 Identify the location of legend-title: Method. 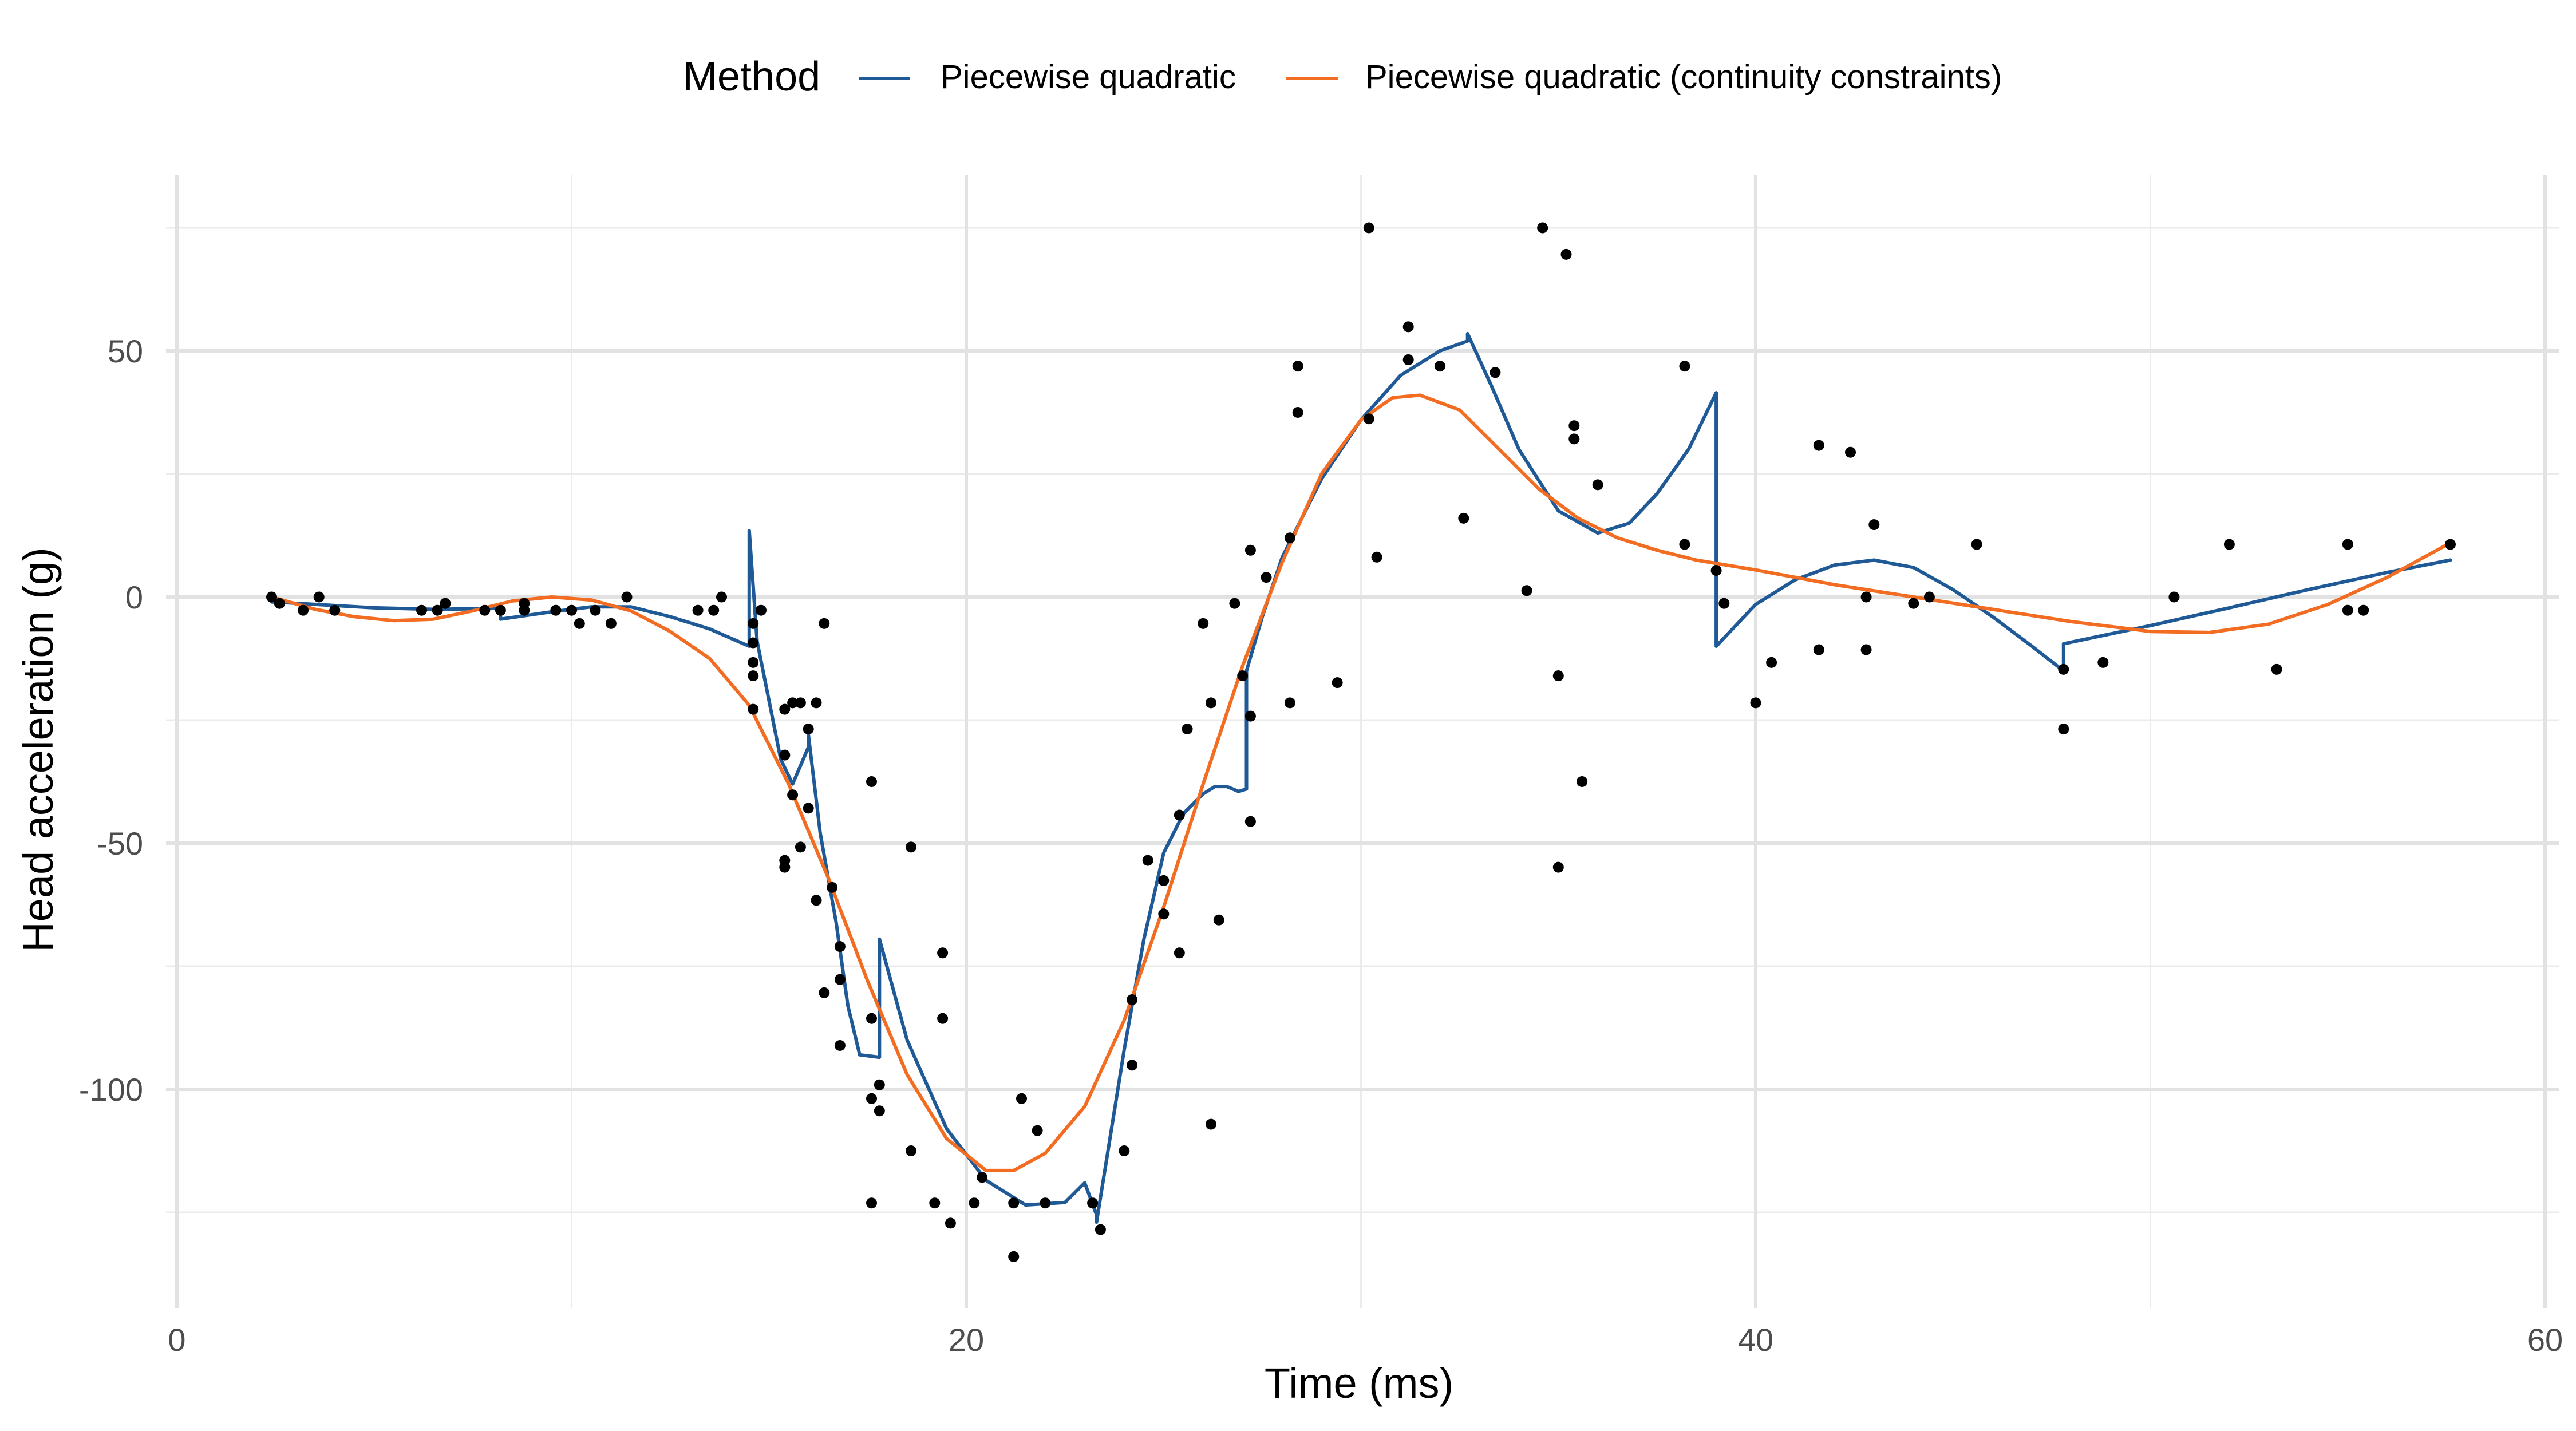
(751, 77).